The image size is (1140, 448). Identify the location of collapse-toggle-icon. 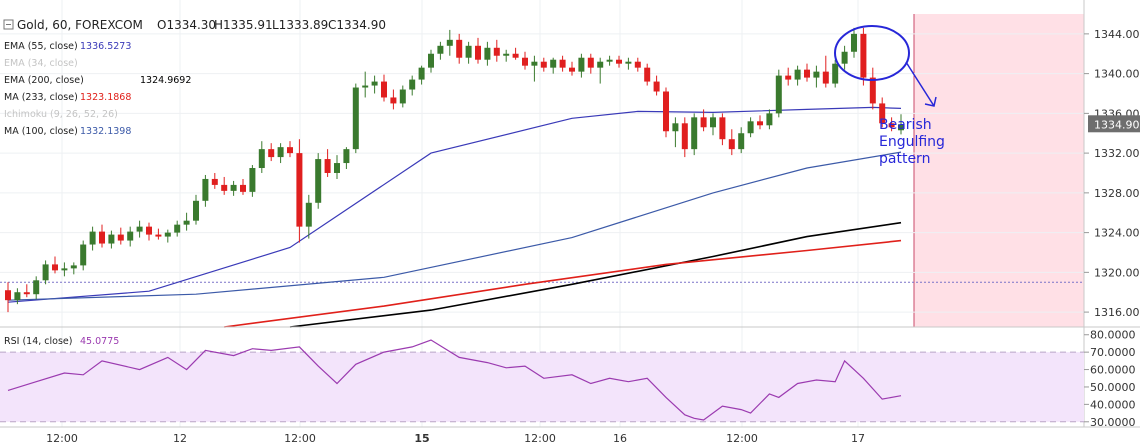
(8, 24).